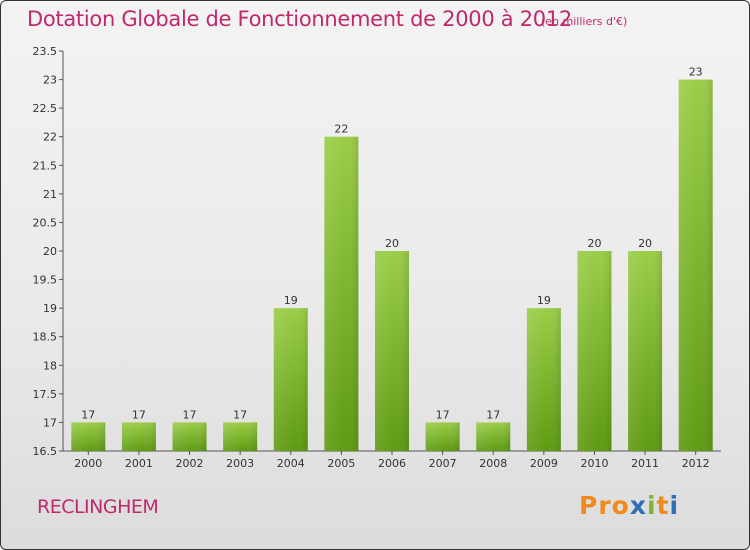 Image resolution: width=750 pixels, height=550 pixels. Describe the element at coordinates (139, 463) in the screenshot. I see `x-tick-label: 2001` at that location.